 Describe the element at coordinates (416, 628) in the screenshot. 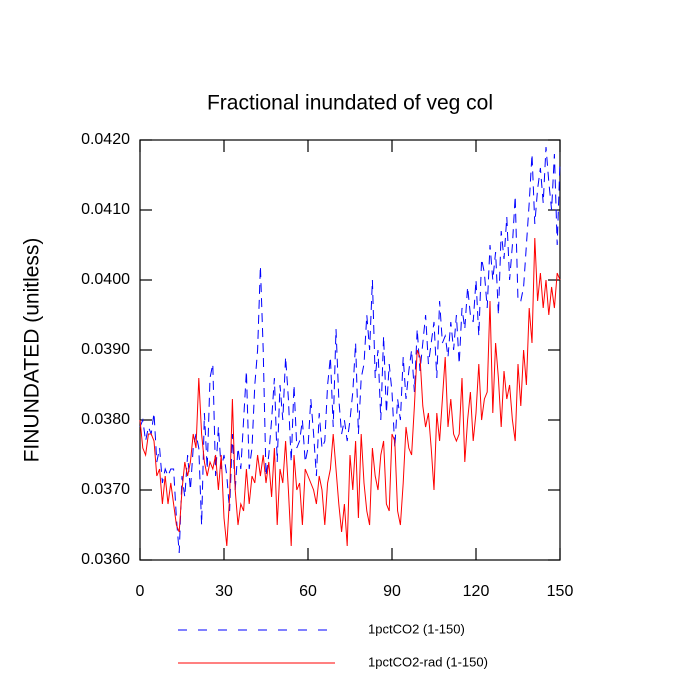

I see `legend-label: 1pctCO2 (1-150)` at that location.